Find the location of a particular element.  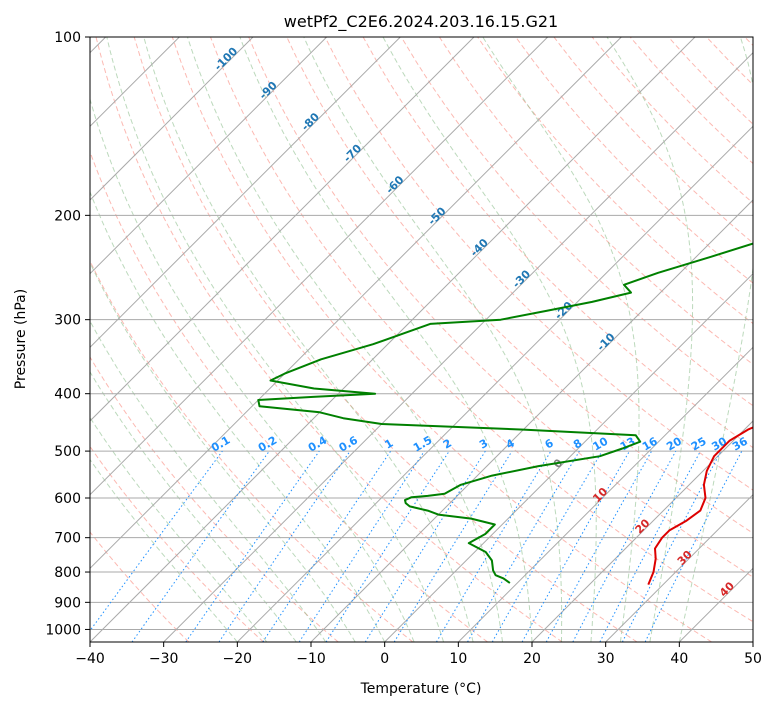

x-tick-label: 10 is located at coordinates (458, 659).